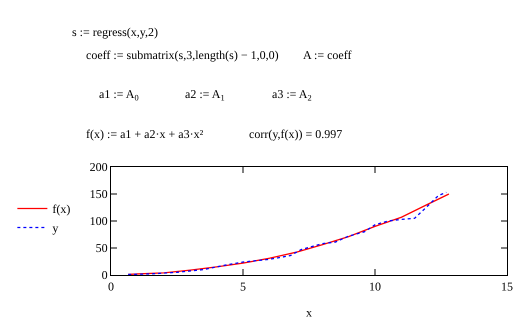 This screenshot has height=329, width=527. Describe the element at coordinates (99, 221) in the screenshot. I see `y-tick-label: 100` at that location.